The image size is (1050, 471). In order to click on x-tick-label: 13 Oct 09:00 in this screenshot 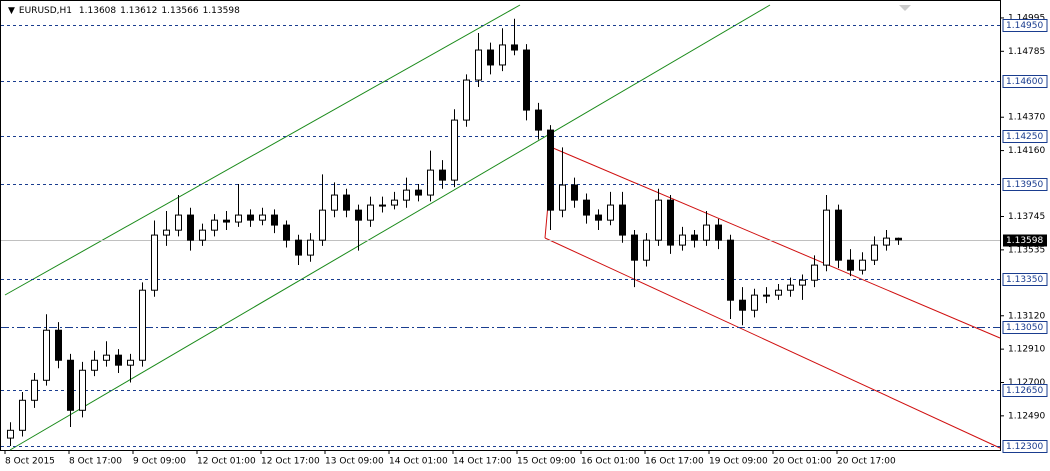, I will do `click(354, 462)`.